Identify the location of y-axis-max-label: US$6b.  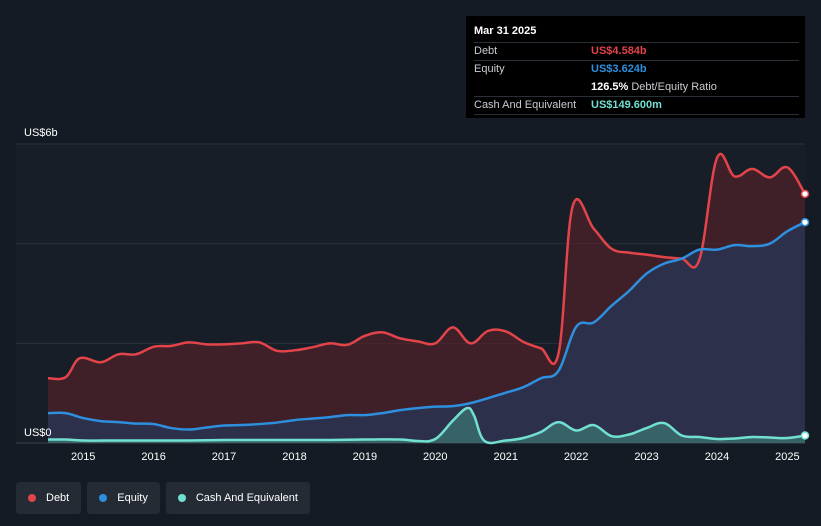
(41, 133).